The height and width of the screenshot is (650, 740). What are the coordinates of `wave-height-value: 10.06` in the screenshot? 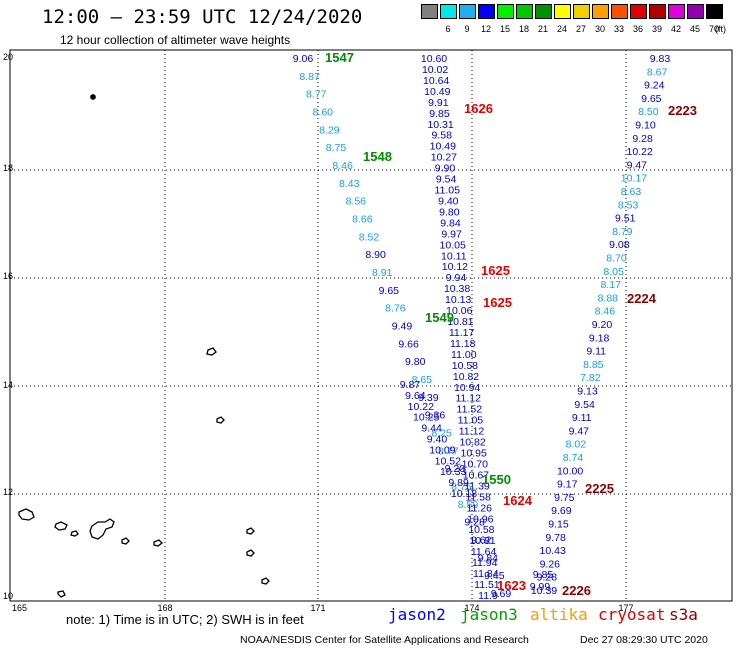 It's located at (459, 311).